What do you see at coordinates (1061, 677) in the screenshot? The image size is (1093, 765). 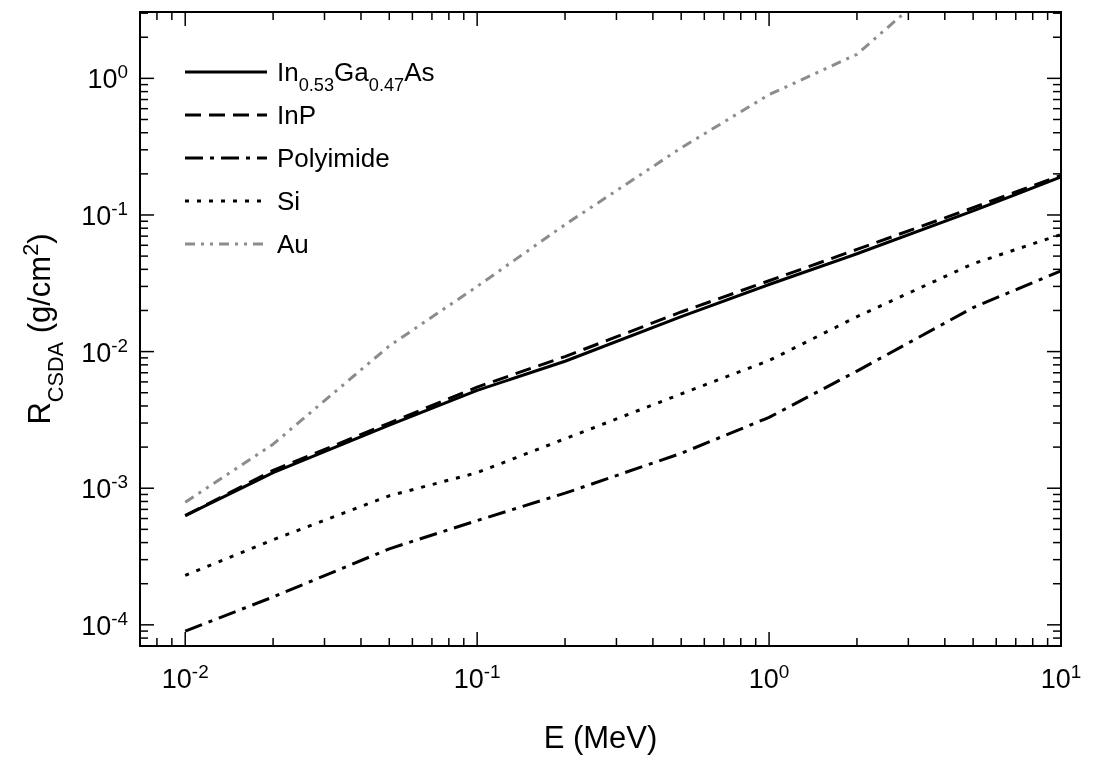 I see `x-tick-label: 10$^{1}$` at bounding box center [1061, 677].